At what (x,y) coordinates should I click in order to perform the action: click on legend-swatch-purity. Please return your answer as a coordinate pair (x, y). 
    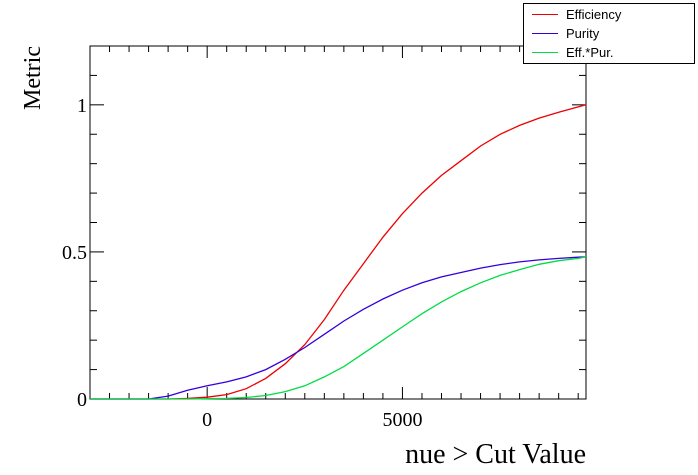
    Looking at the image, I should click on (545, 33).